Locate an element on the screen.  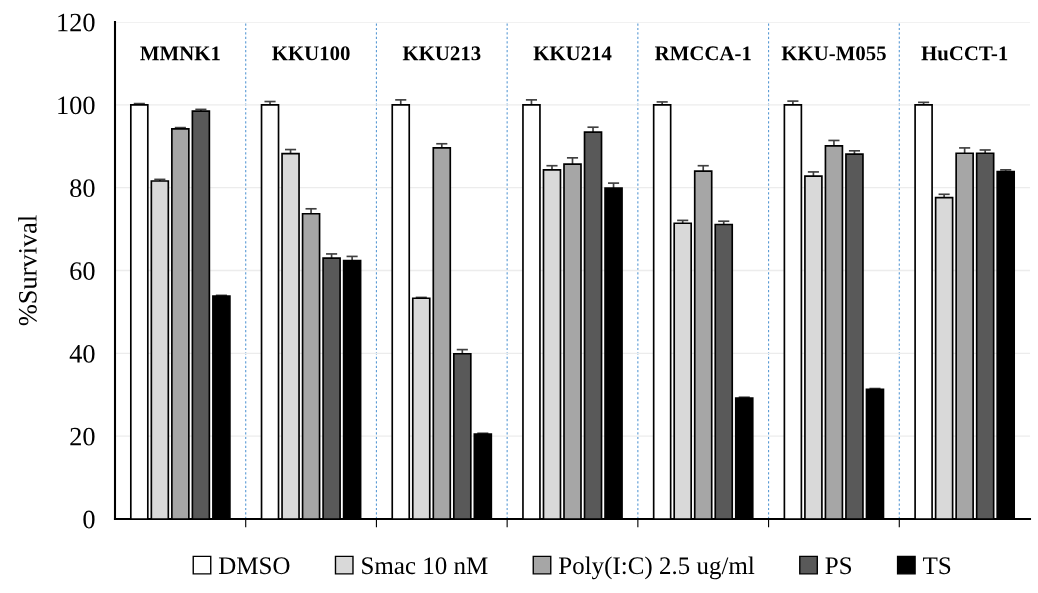
x-tick-label: RMCCA-1 is located at coordinates (702, 53).